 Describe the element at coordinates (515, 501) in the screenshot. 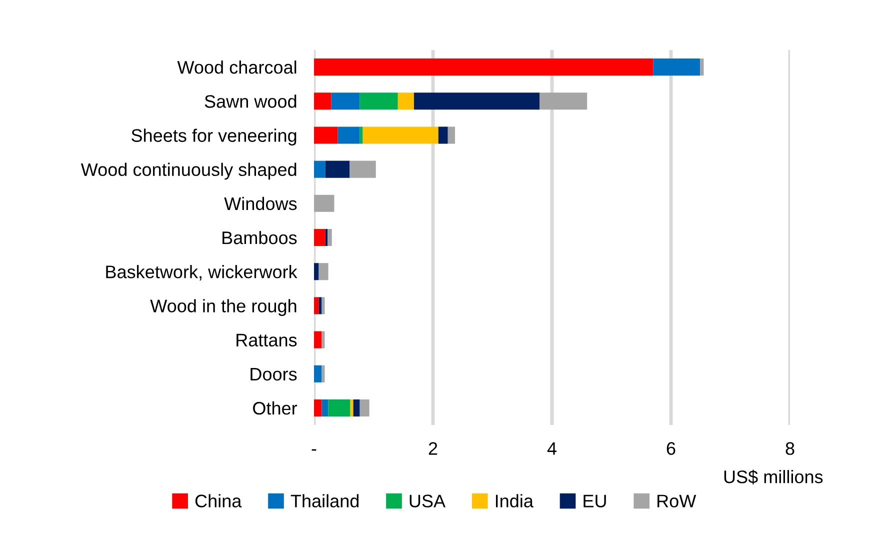

I see `legend-label: India` at that location.